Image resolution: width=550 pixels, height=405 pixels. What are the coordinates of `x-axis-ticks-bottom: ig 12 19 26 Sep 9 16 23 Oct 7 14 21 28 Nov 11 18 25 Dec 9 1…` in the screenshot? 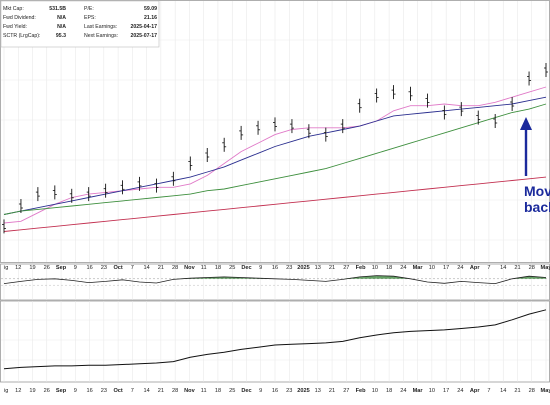 It's located at (277, 391).